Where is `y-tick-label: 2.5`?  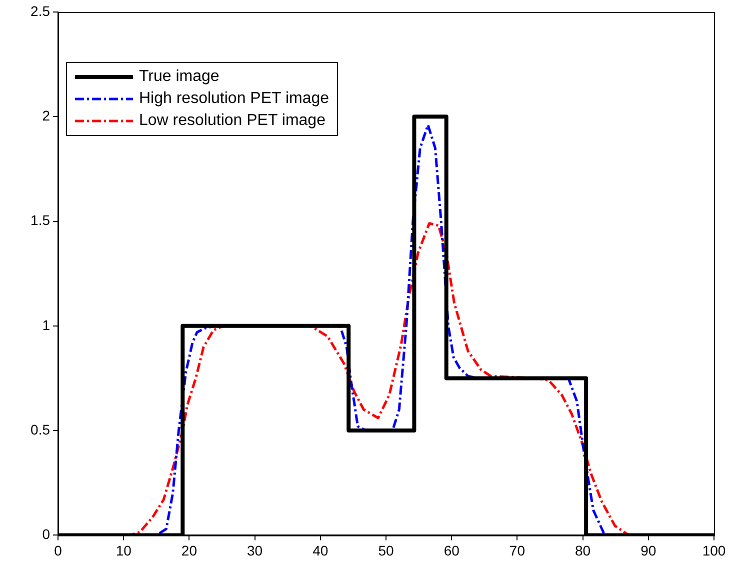
y-tick-label: 2.5 is located at coordinates (40, 10).